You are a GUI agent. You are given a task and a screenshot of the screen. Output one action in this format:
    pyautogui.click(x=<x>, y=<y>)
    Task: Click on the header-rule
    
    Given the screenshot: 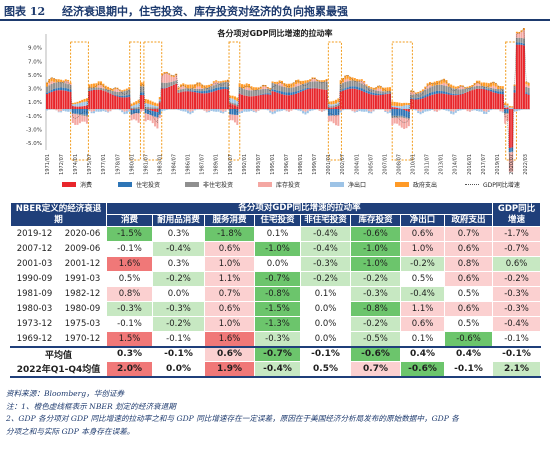 What is the action you would take?
    pyautogui.click(x=275, y=20)
    